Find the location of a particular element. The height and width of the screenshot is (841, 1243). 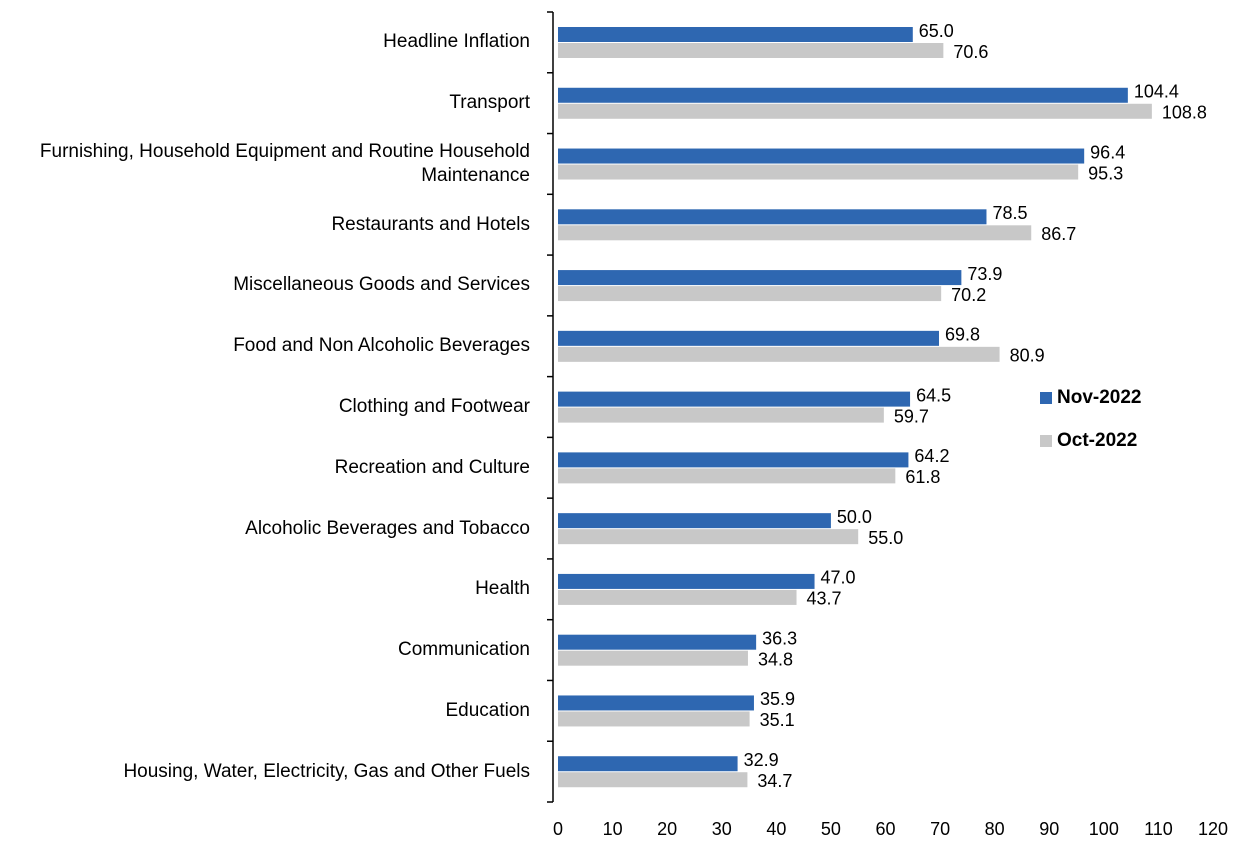

data-label: 43.7 is located at coordinates (824, 599).